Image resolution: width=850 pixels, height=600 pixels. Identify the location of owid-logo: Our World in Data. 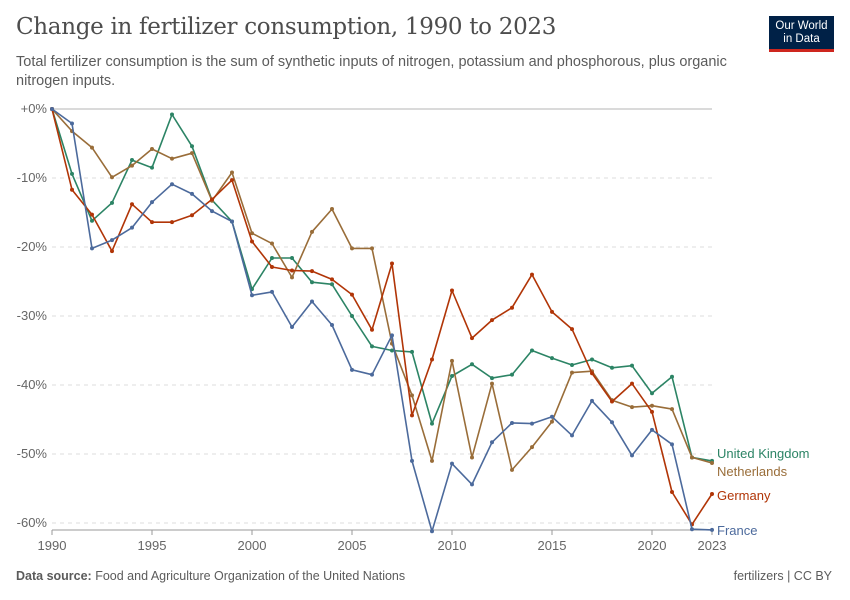
(801, 34).